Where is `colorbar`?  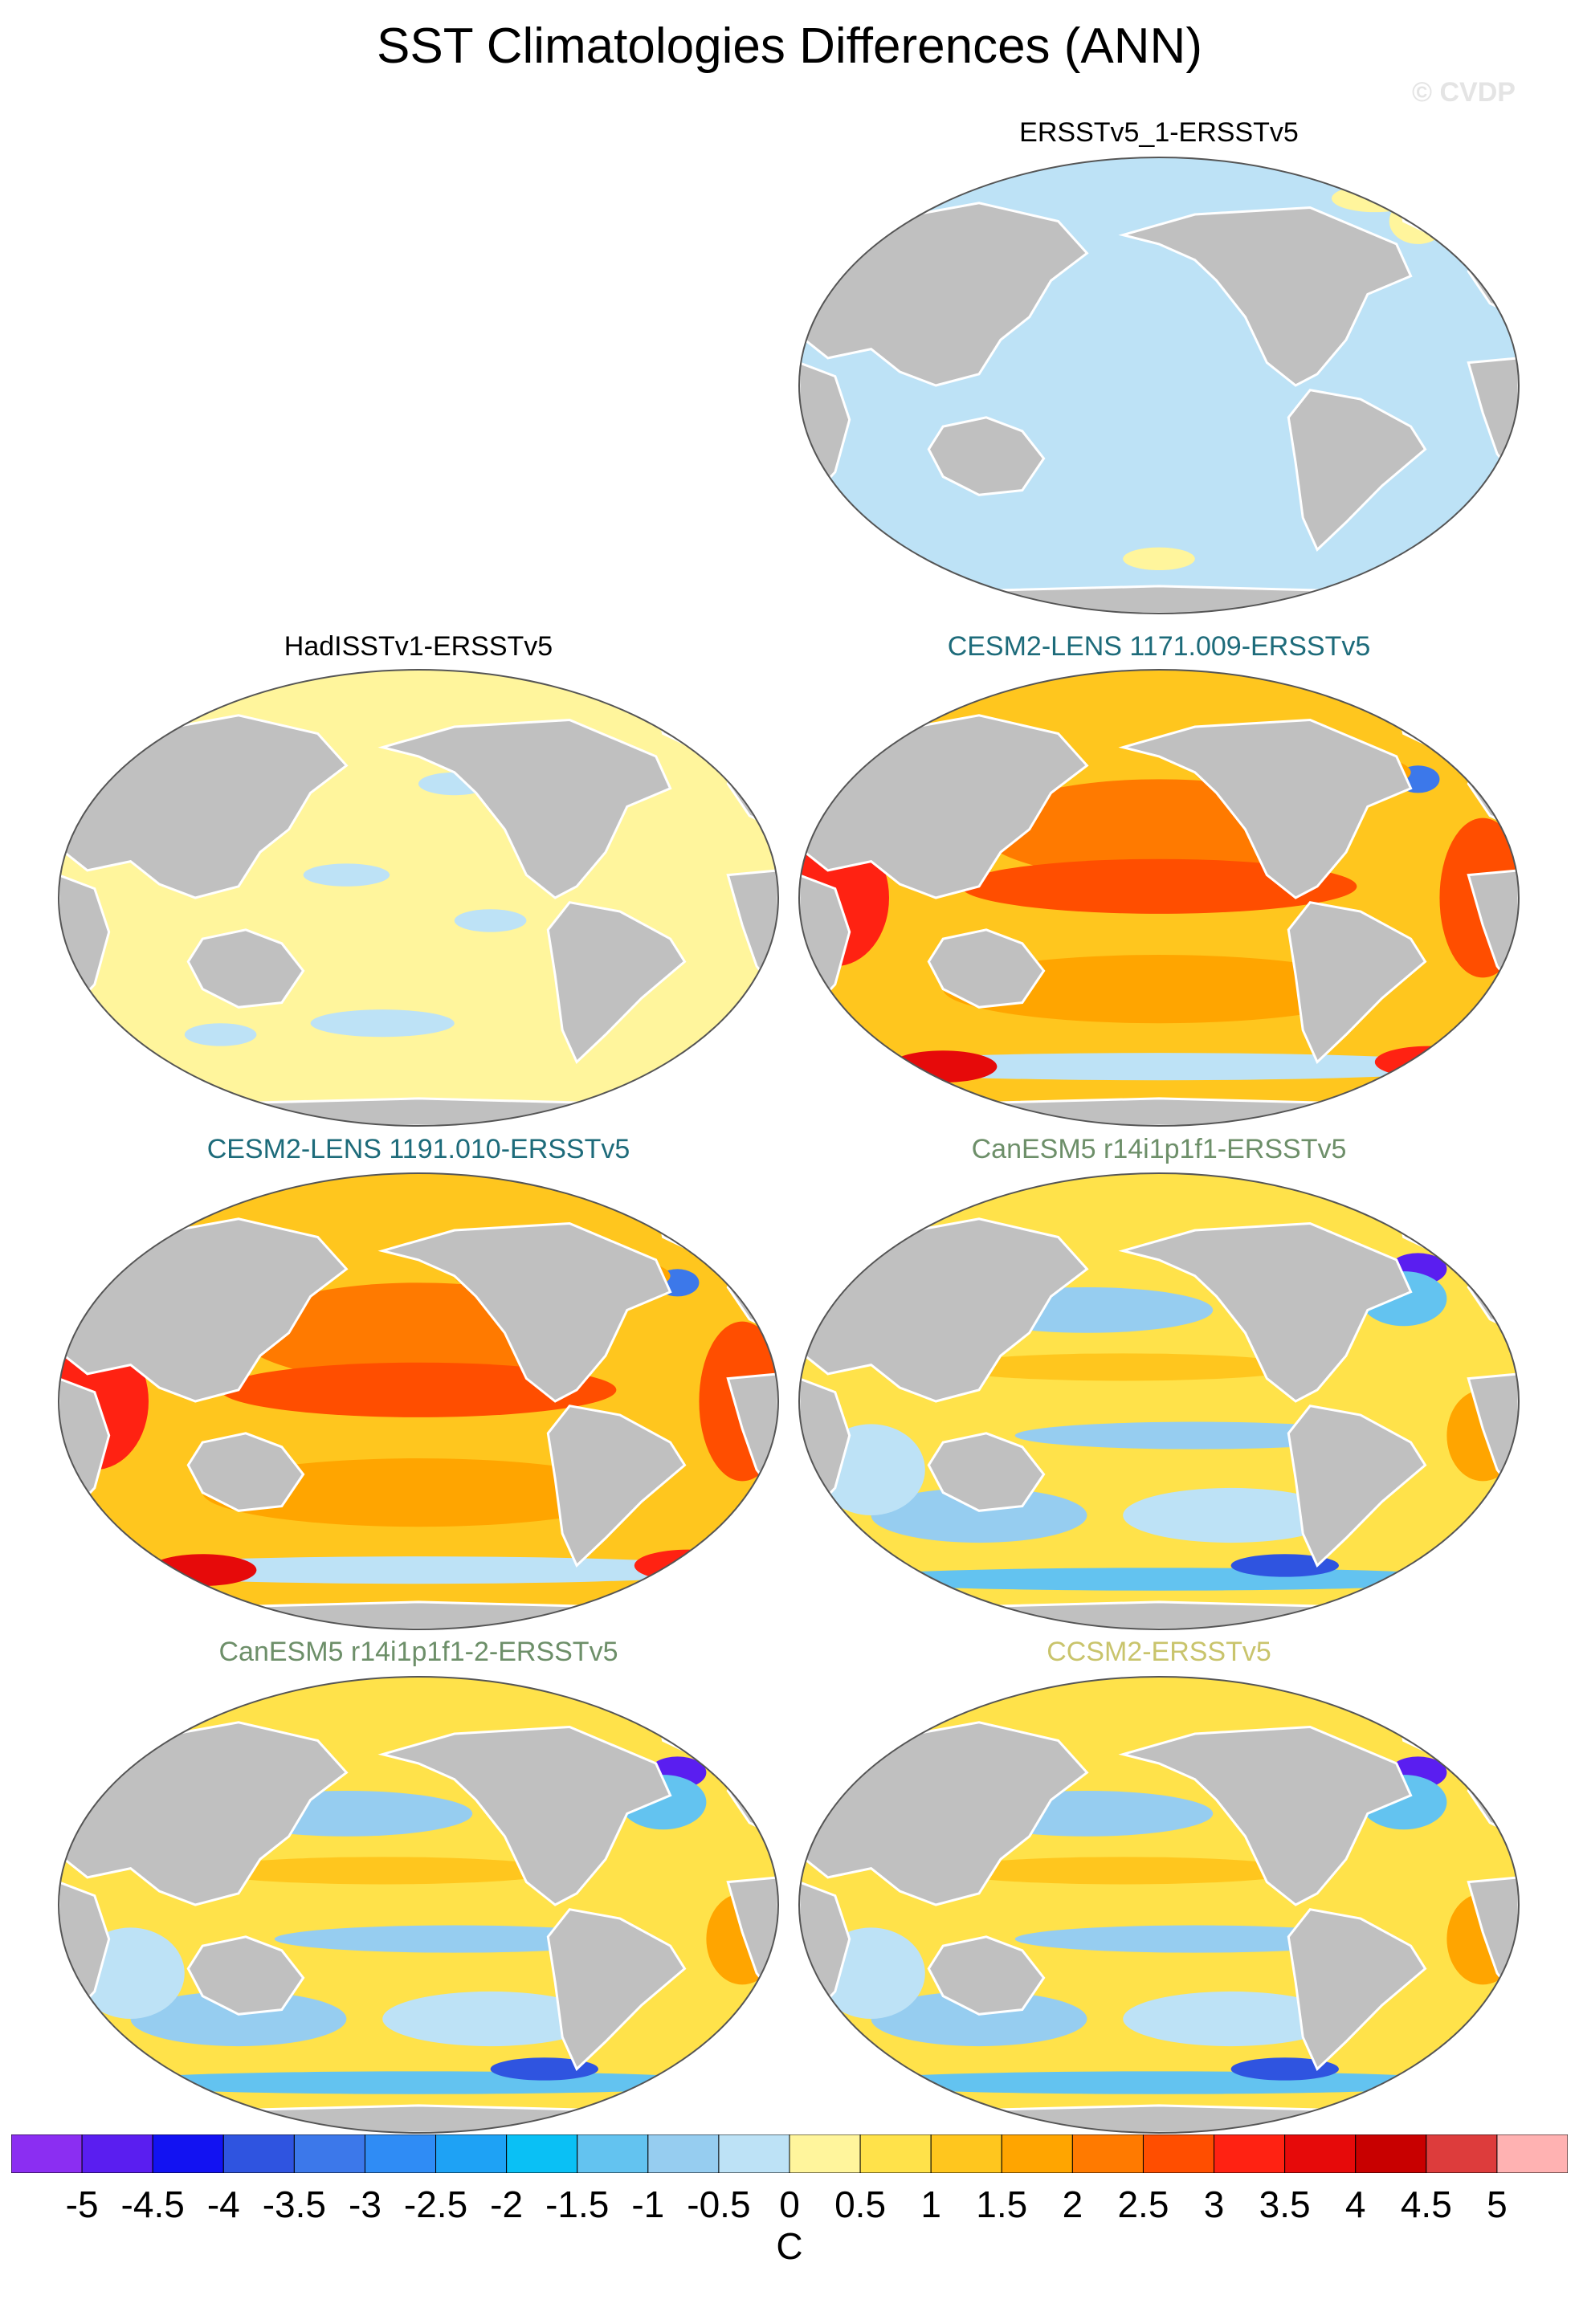 colorbar is located at coordinates (789, 2154).